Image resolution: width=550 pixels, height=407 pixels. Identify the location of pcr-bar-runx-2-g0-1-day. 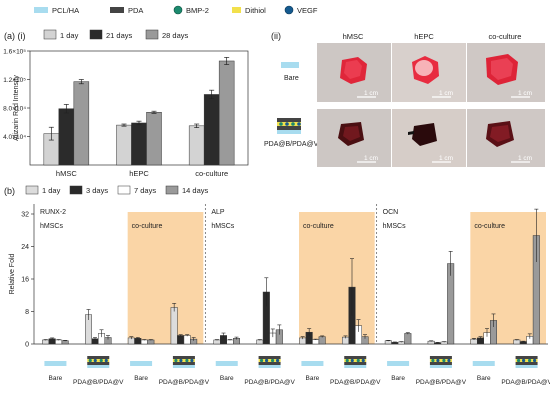
(46, 342).